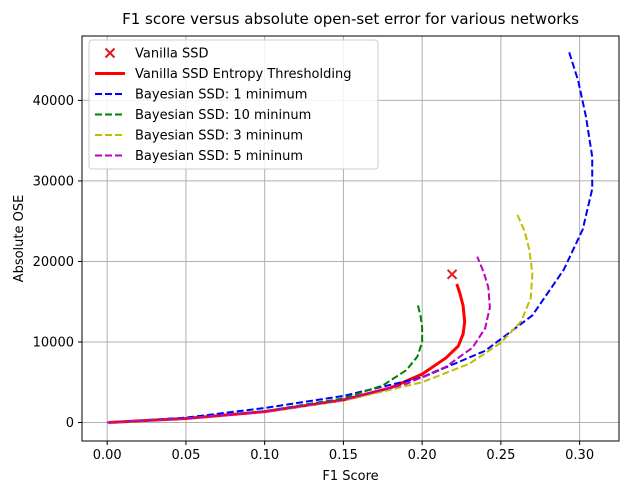  Describe the element at coordinates (172, 54) in the screenshot. I see `legend-label: Vanilla SSD` at that location.